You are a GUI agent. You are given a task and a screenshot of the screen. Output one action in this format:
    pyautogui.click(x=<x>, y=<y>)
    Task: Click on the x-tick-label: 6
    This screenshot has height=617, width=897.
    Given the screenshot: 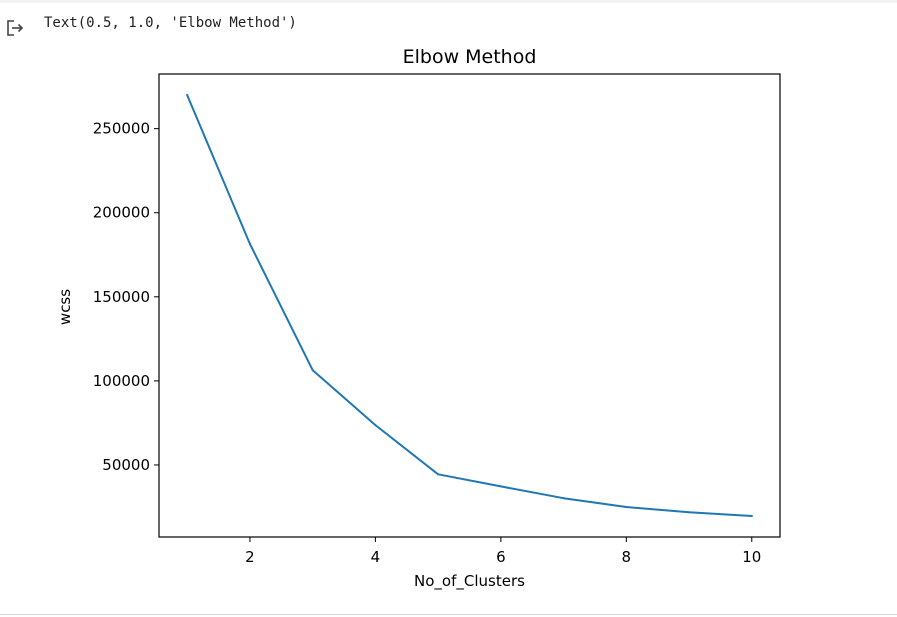 What is the action you would take?
    pyautogui.click(x=501, y=557)
    